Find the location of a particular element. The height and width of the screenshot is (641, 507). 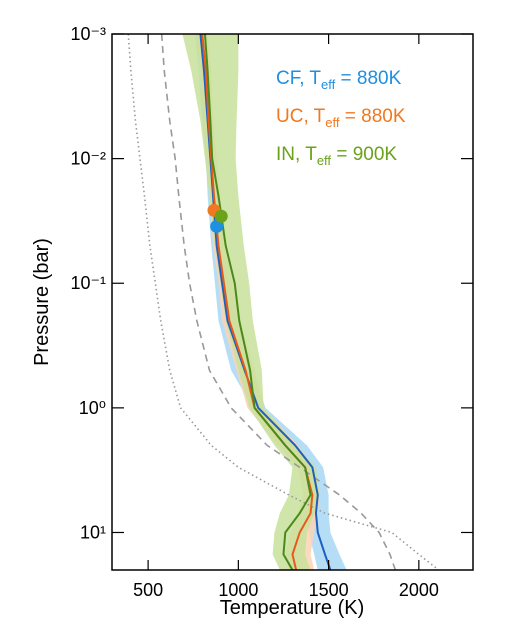

y-tick-label: 10¹ is located at coordinates (93, 532).